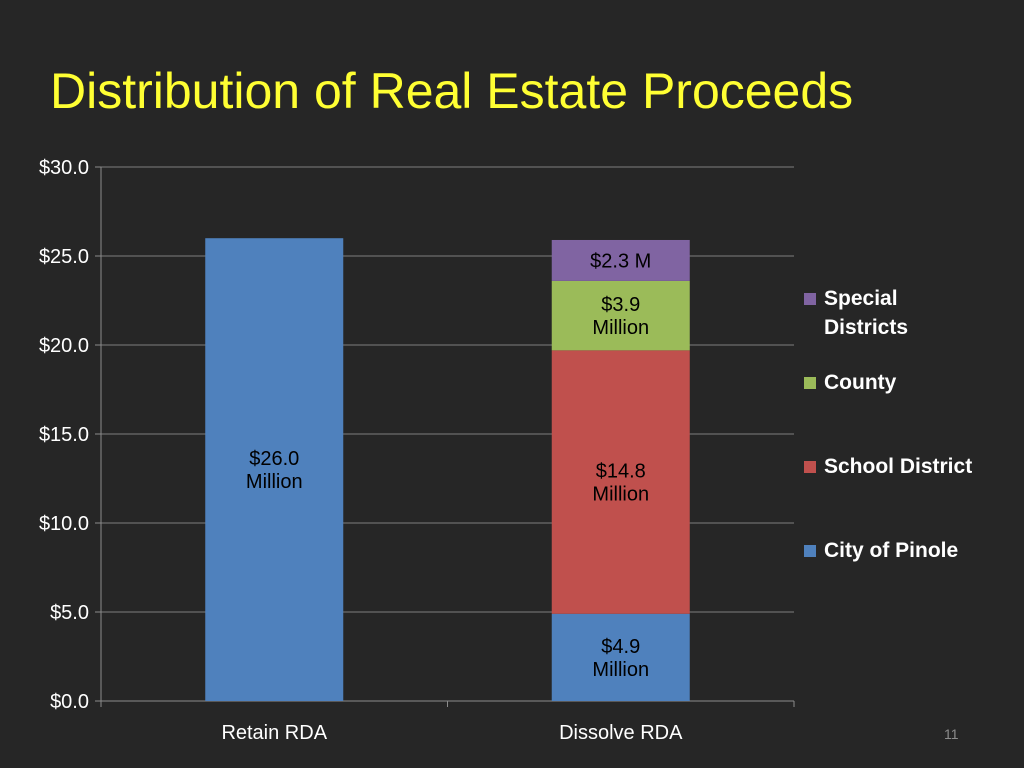  I want to click on legend-item: School District, so click(911, 466).